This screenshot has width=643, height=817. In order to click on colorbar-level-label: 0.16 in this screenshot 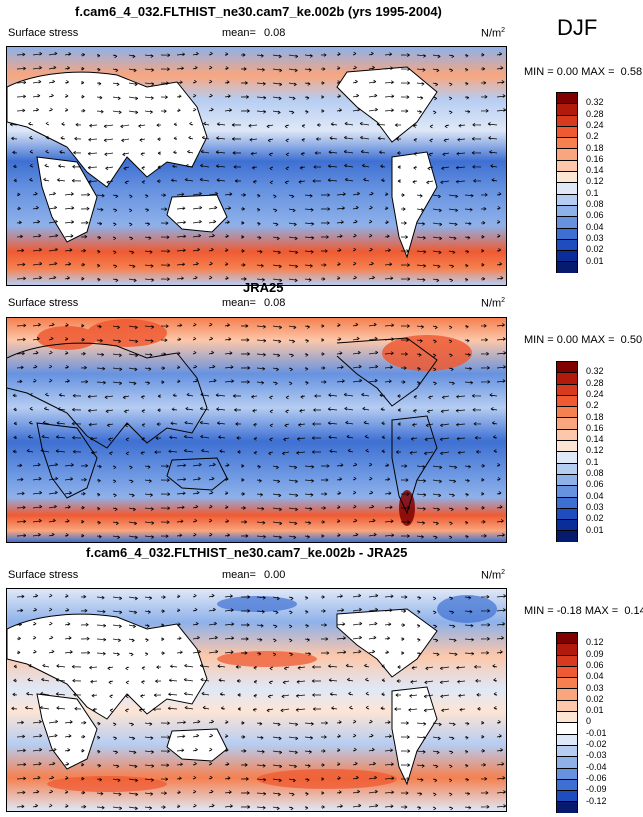, I will do `click(595, 427)`.